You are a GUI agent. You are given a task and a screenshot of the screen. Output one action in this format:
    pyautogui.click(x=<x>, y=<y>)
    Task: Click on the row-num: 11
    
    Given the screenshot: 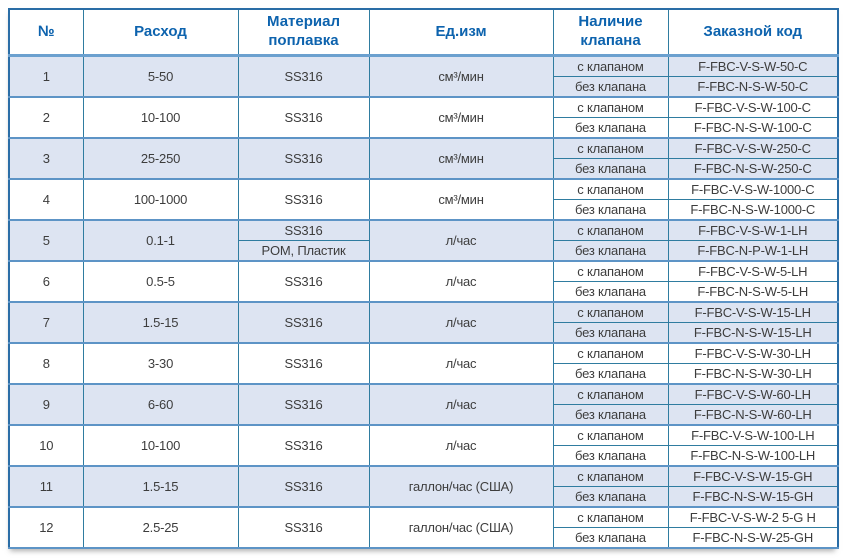 What is the action you would take?
    pyautogui.click(x=46, y=486)
    